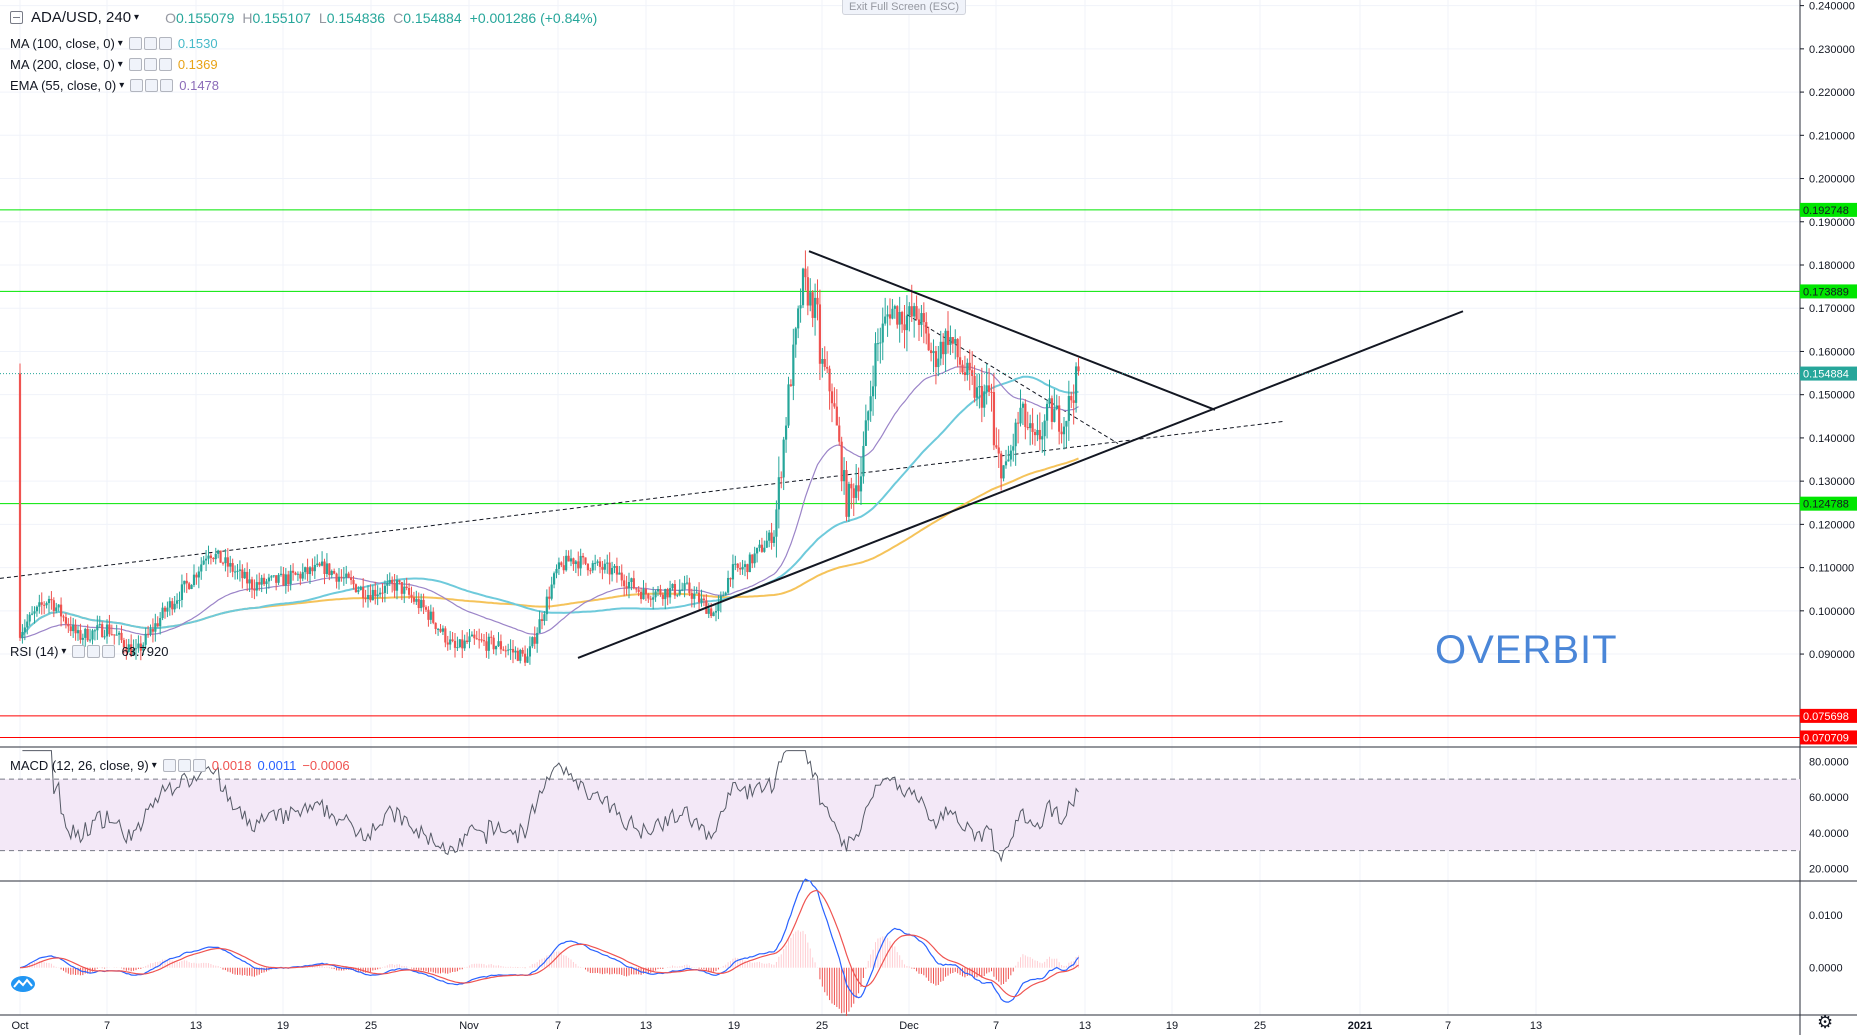 Image resolution: width=1857 pixels, height=1035 pixels. Describe the element at coordinates (904, 7) in the screenshot. I see `exit-fullscreen-button: Exit Full Screen (ESC)` at that location.